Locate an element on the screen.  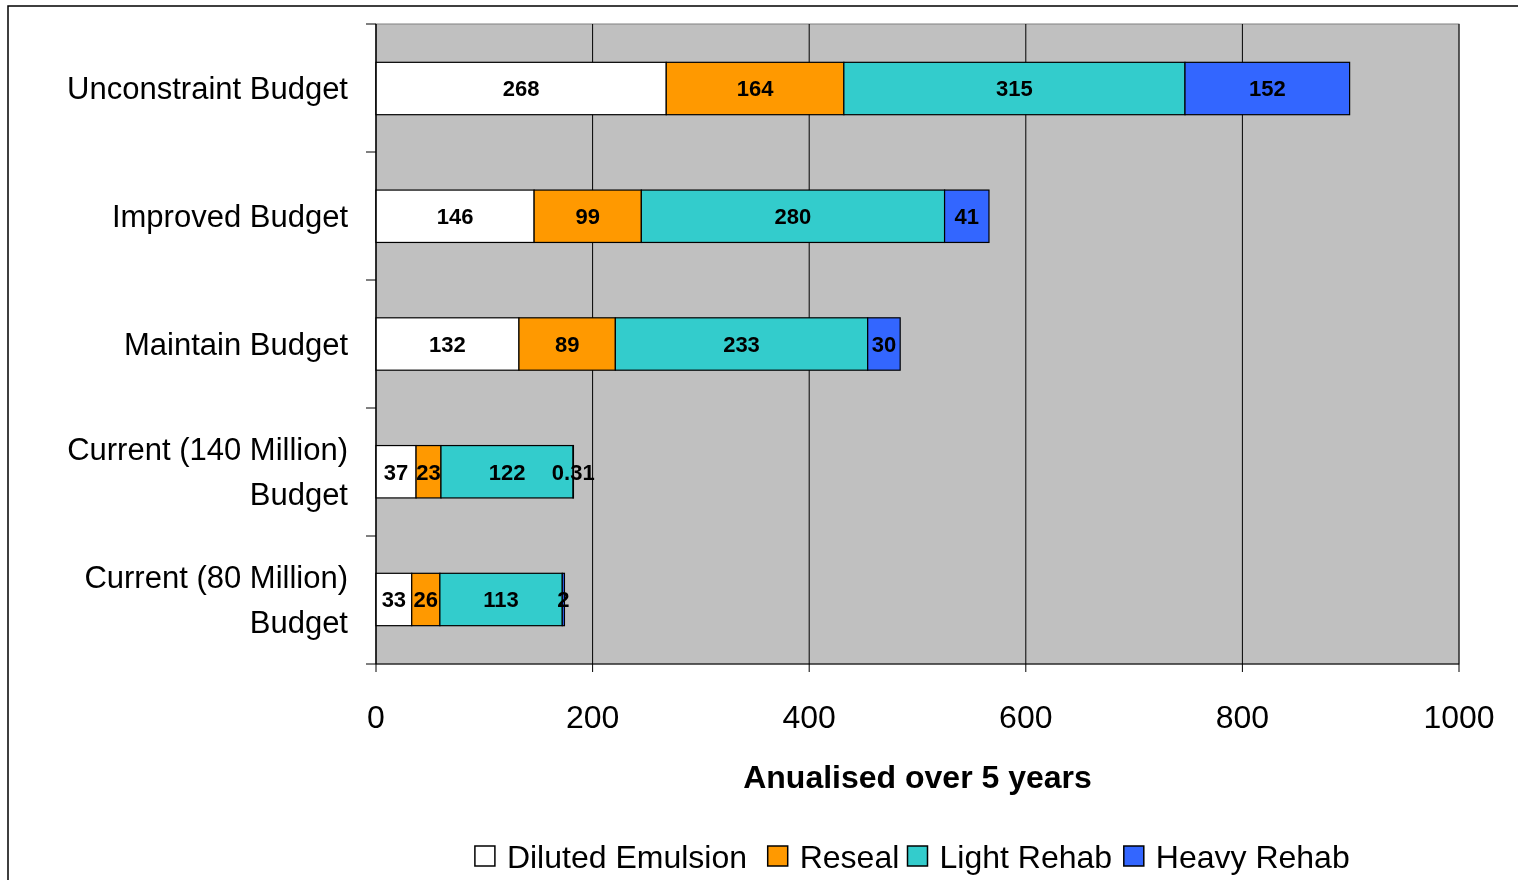
data-label: 0.31 is located at coordinates (573, 472).